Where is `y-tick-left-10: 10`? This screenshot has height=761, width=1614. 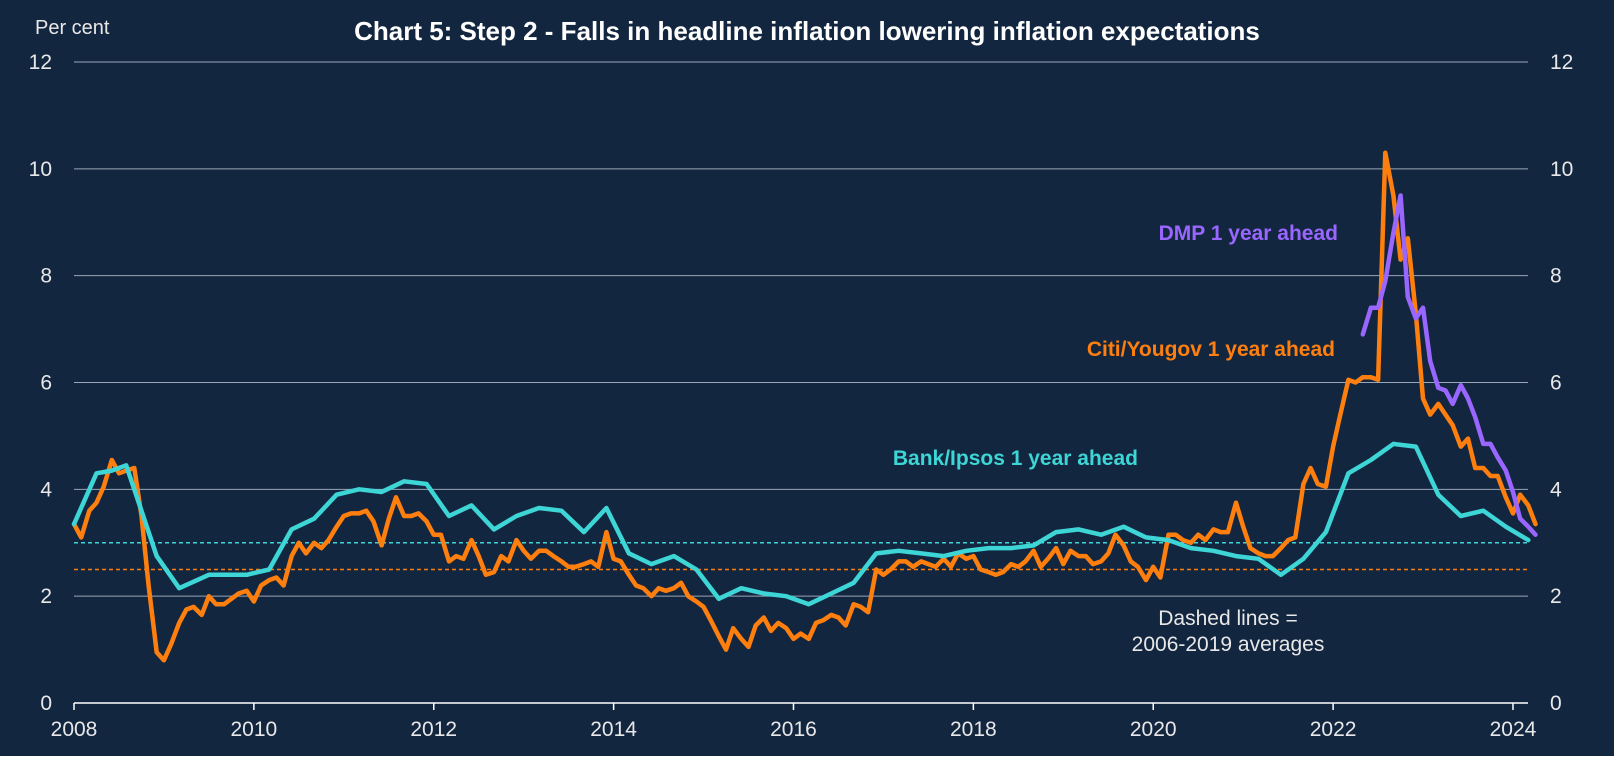 y-tick-left-10: 10 is located at coordinates (40, 169).